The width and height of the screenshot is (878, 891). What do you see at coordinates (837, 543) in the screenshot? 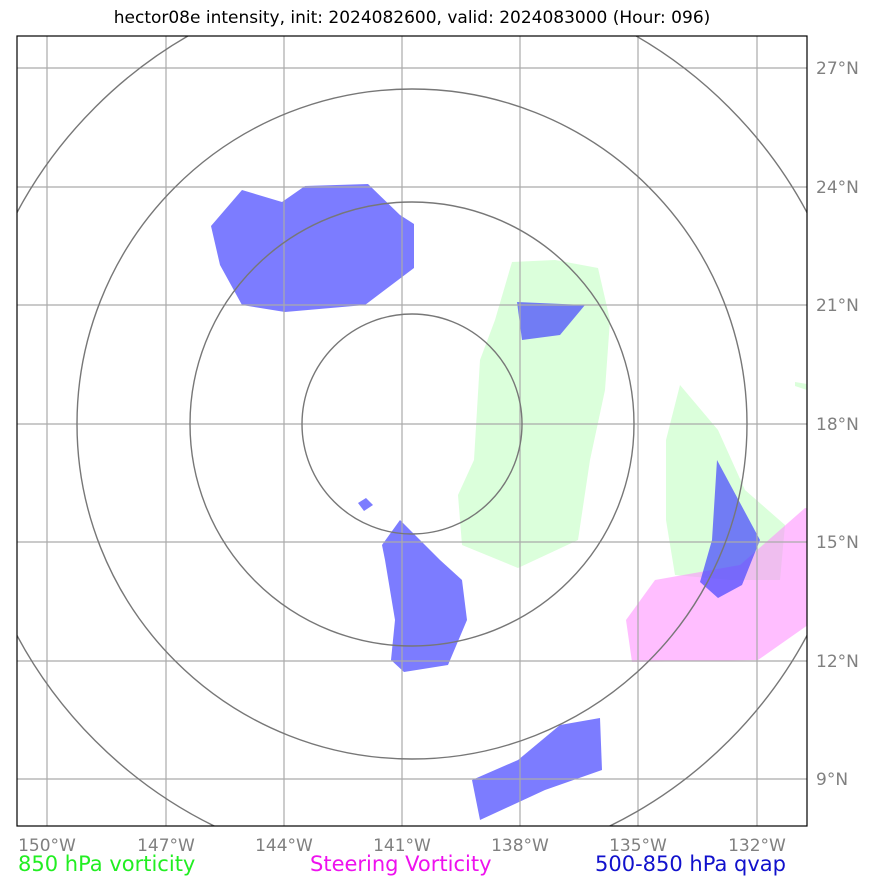
I see `lat-tick: 15°N` at bounding box center [837, 543].